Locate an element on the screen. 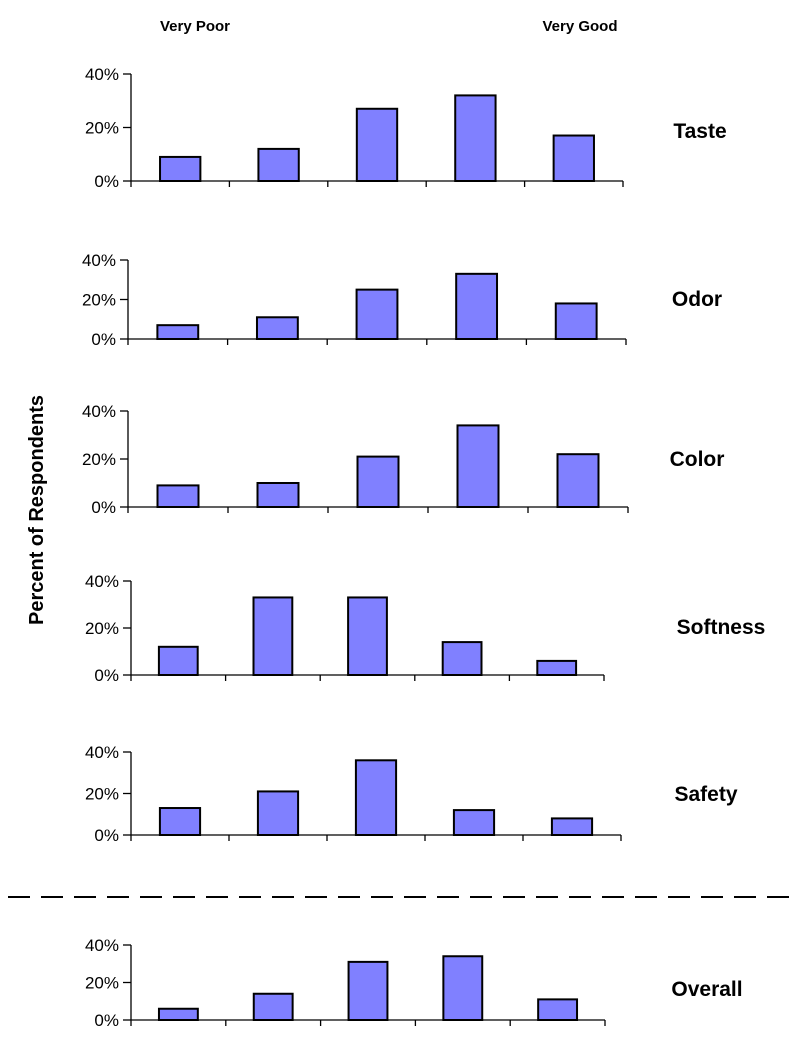 Image resolution: width=791 pixels, height=1045 pixels. panel-title: Overall is located at coordinates (706, 989).